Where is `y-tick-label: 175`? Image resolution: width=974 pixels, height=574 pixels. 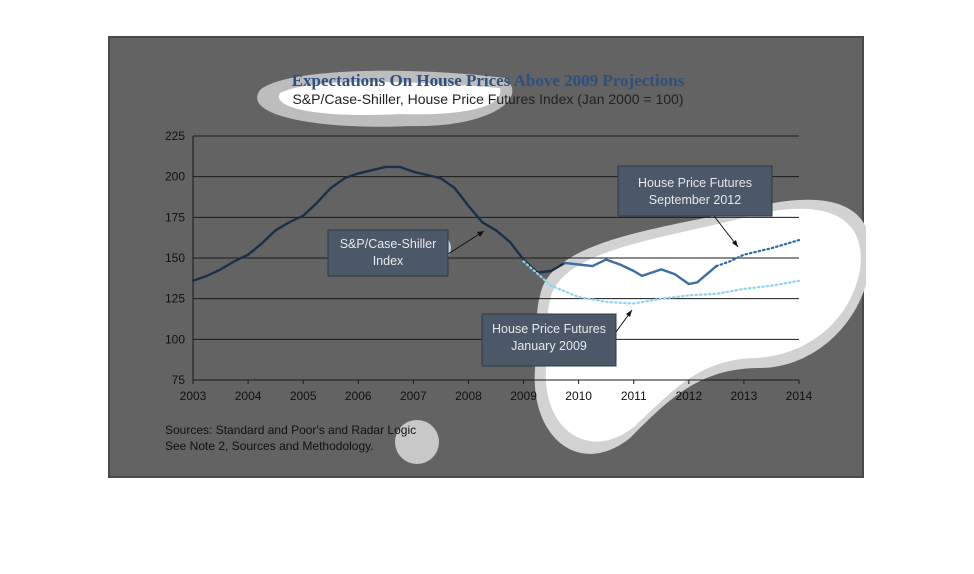
y-tick-label: 175 is located at coordinates (175, 217).